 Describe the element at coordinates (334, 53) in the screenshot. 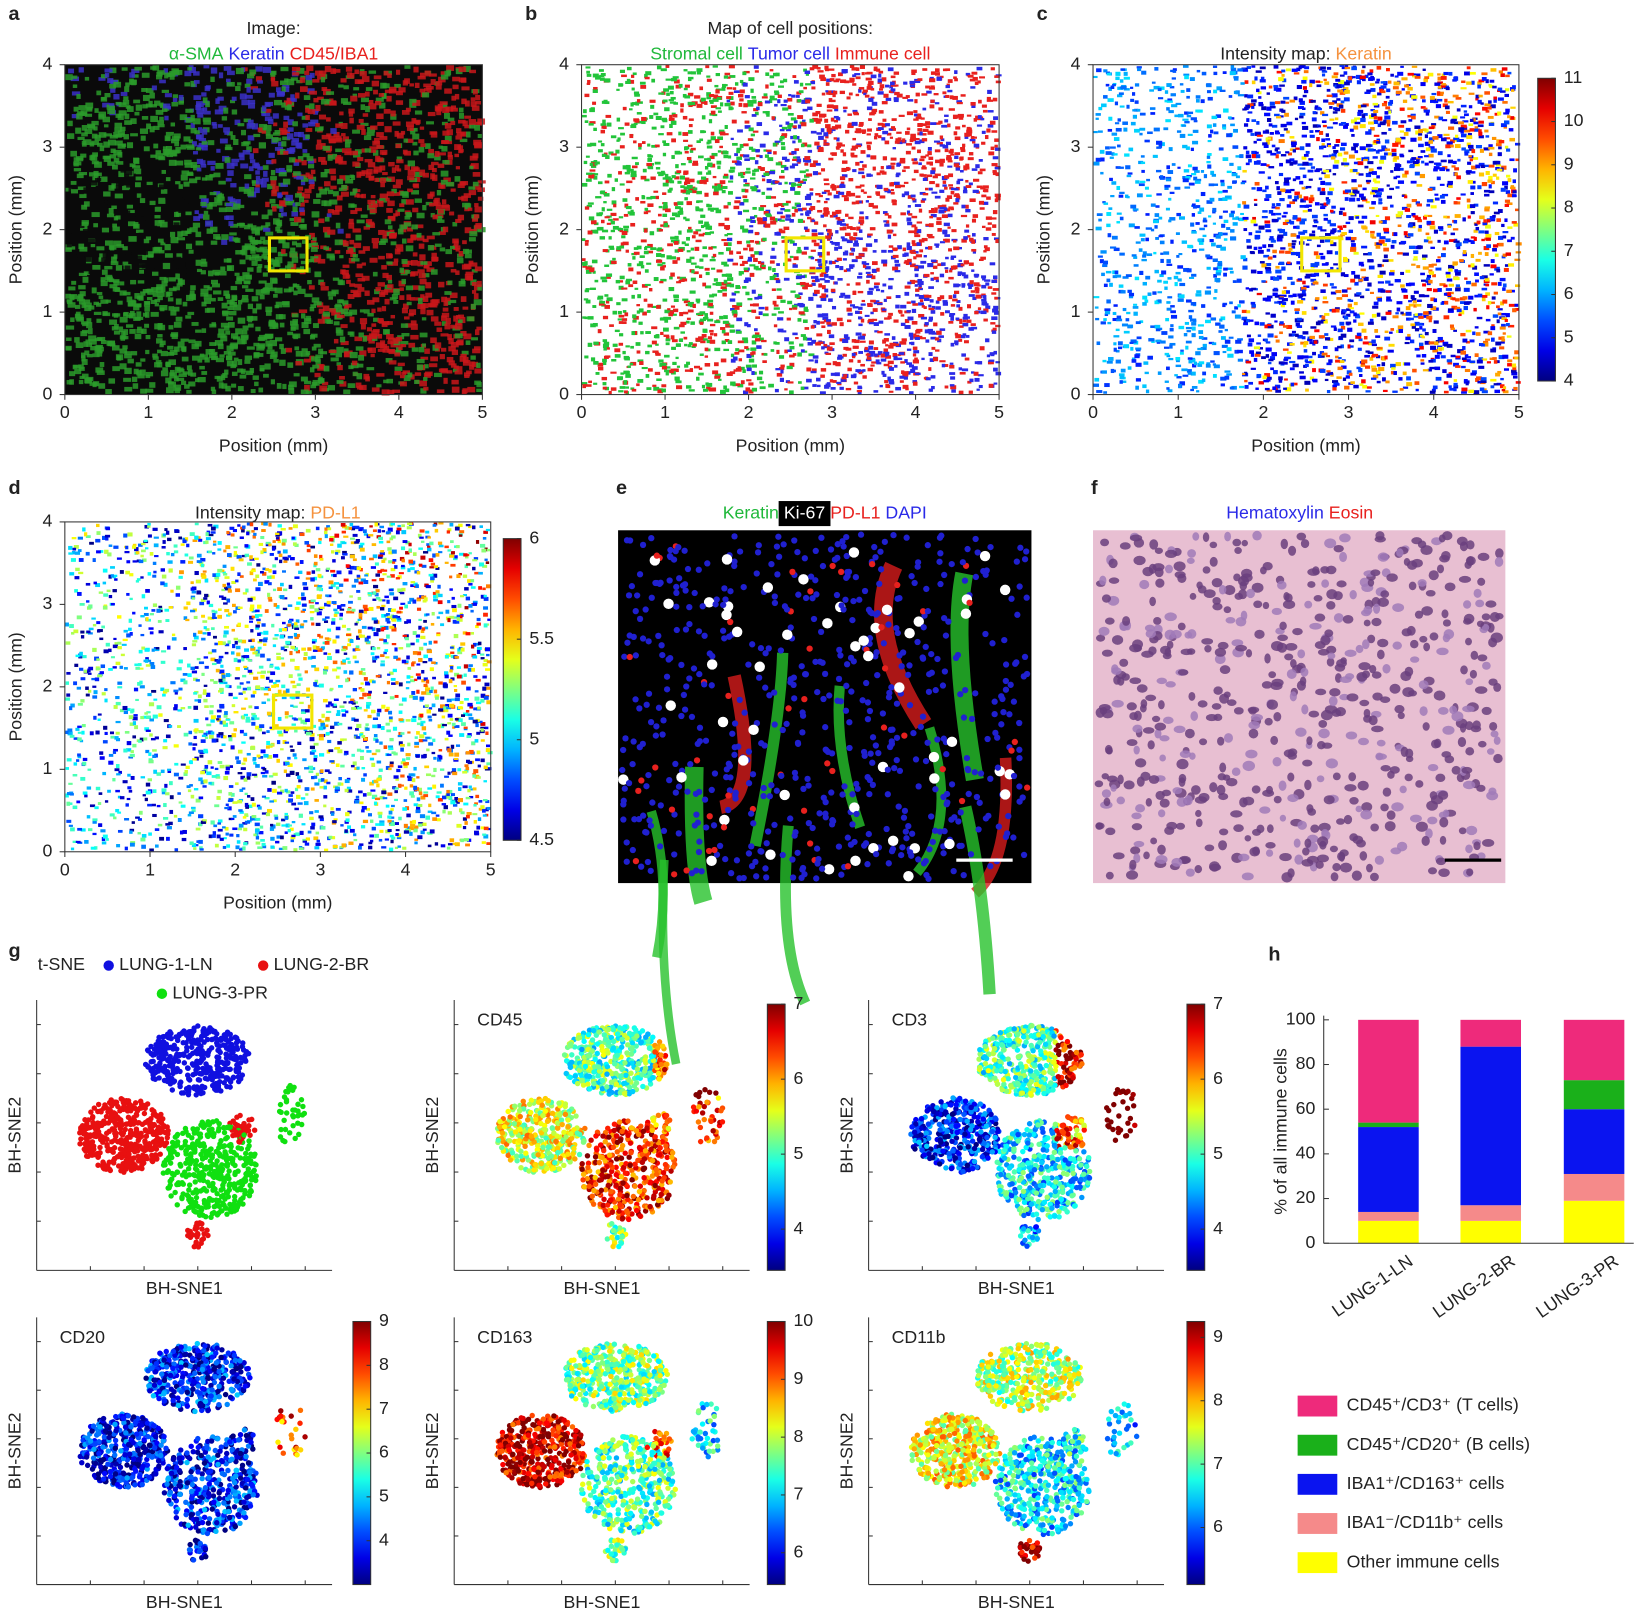

I see `legend-entry: CD45/IBA1` at that location.